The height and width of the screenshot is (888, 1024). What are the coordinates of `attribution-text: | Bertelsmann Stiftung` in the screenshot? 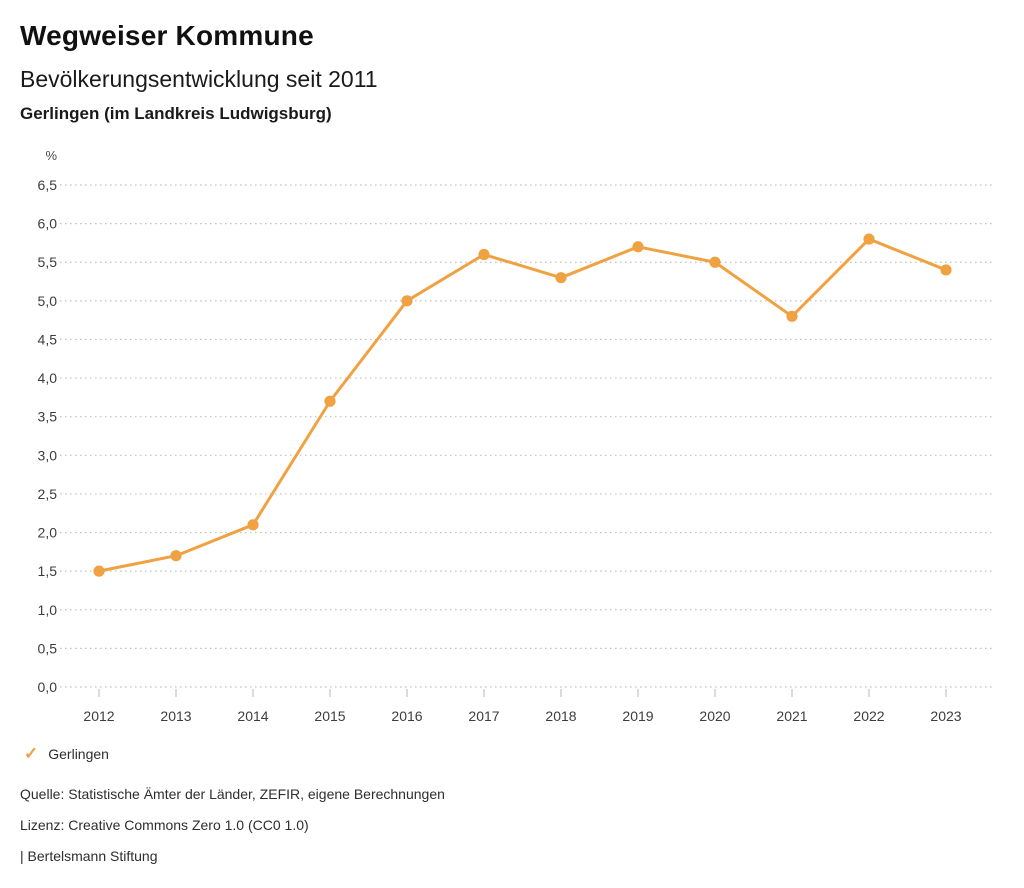 It's located at (89, 856).